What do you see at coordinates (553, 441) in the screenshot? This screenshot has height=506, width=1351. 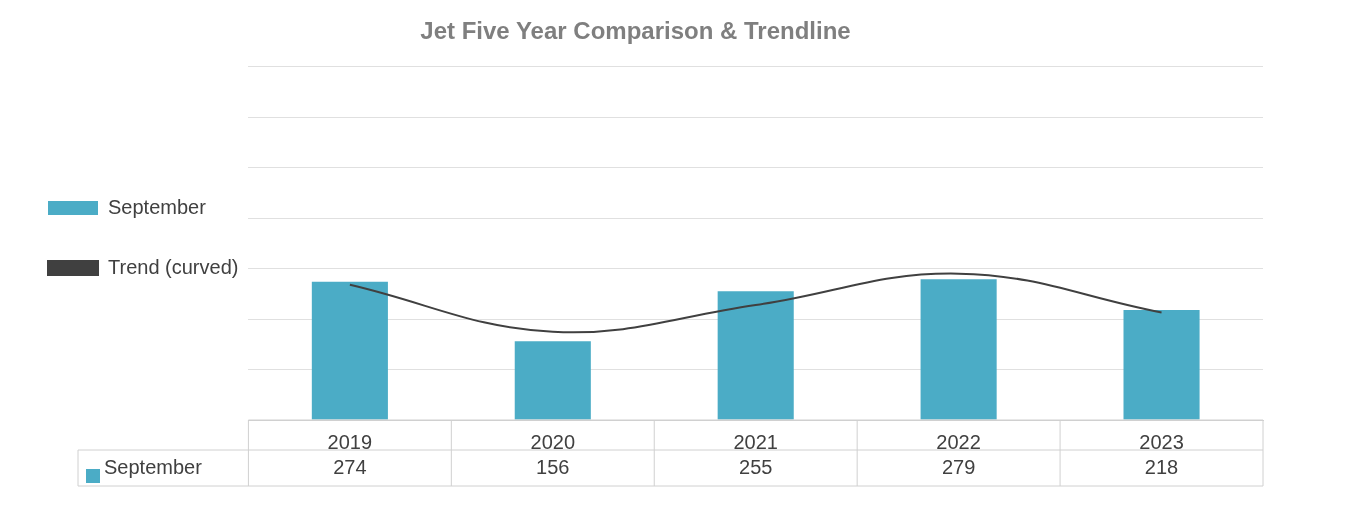 I see `x-tick-label: 2020` at bounding box center [553, 441].